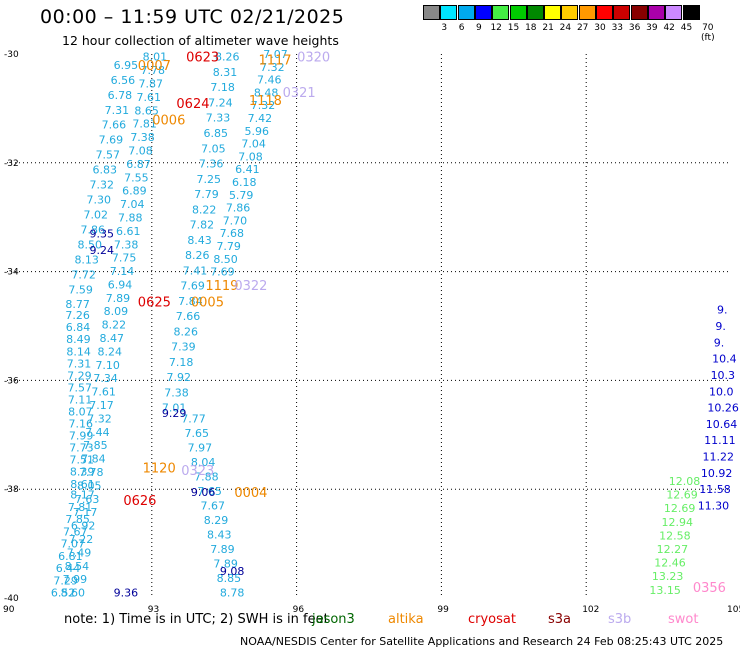 The width and height of the screenshot is (740, 650). I want to click on wave-height-value: 8.31, so click(225, 72).